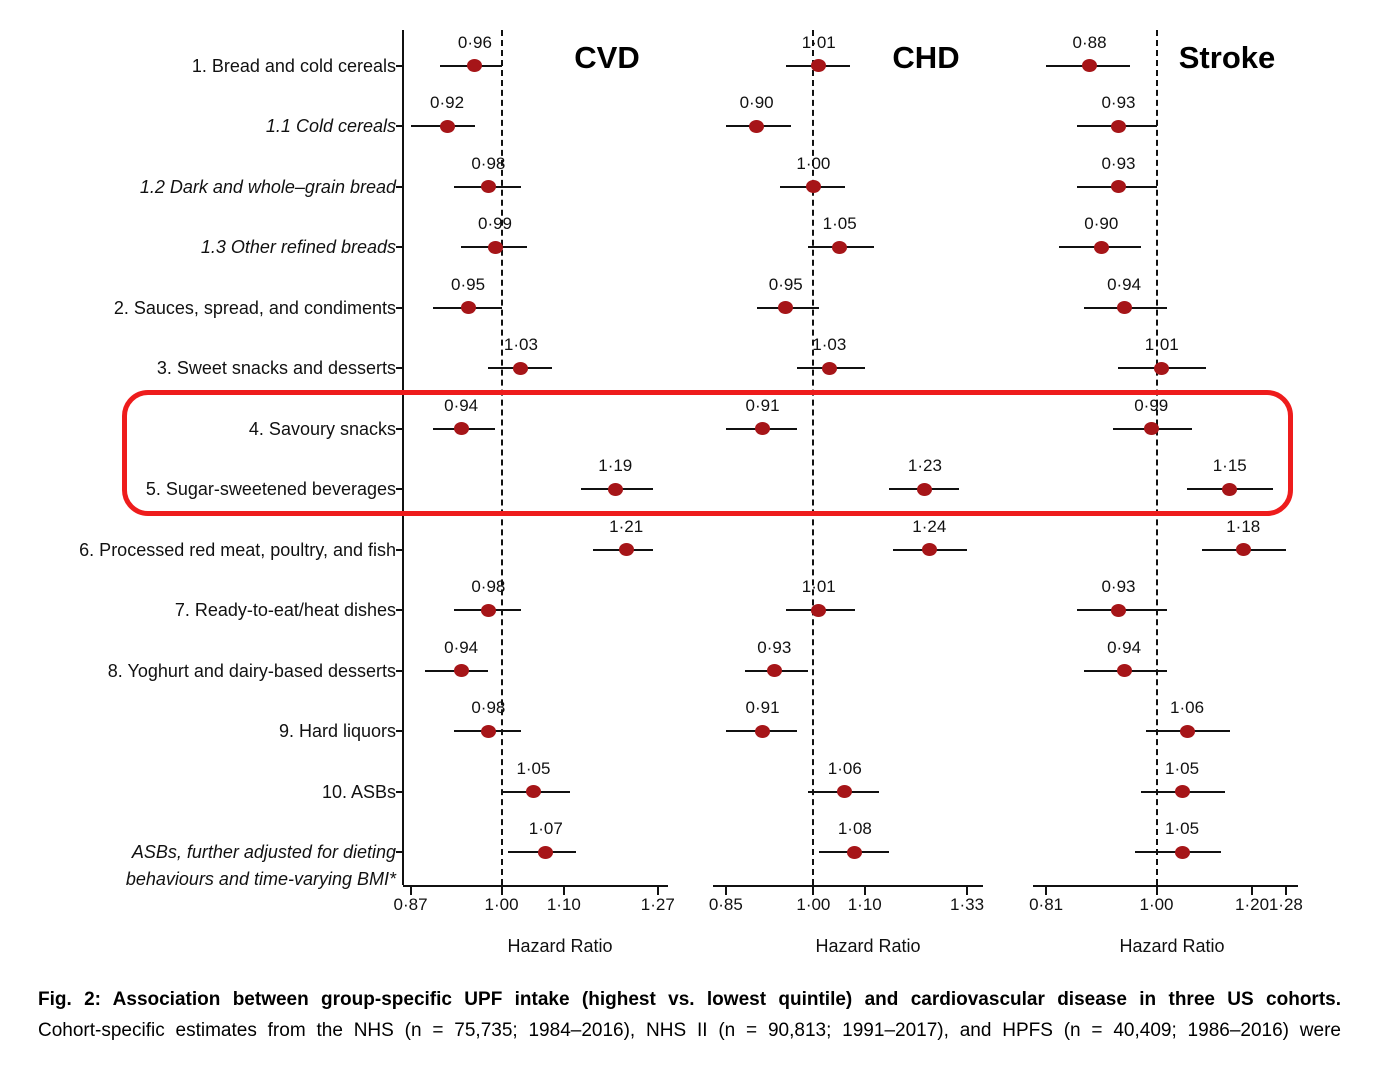 The image size is (1400, 1081). What do you see at coordinates (410, 904) in the screenshot?
I see `x-tick-label: 0·87` at bounding box center [410, 904].